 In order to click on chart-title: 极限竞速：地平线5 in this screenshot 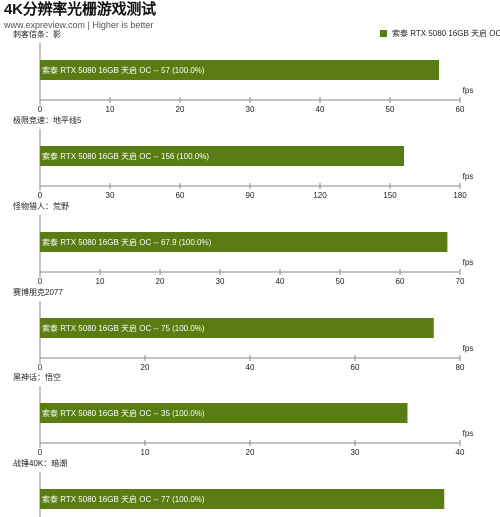, I will do `click(47, 120)`.